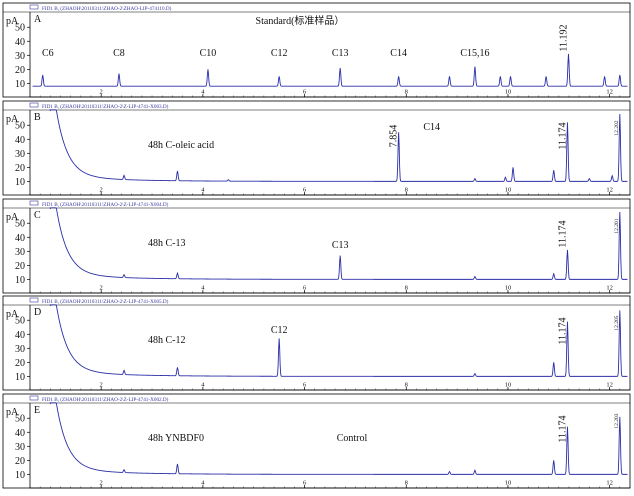  Describe the element at coordinates (208, 53) in the screenshot. I see `peak-label: C10` at that location.